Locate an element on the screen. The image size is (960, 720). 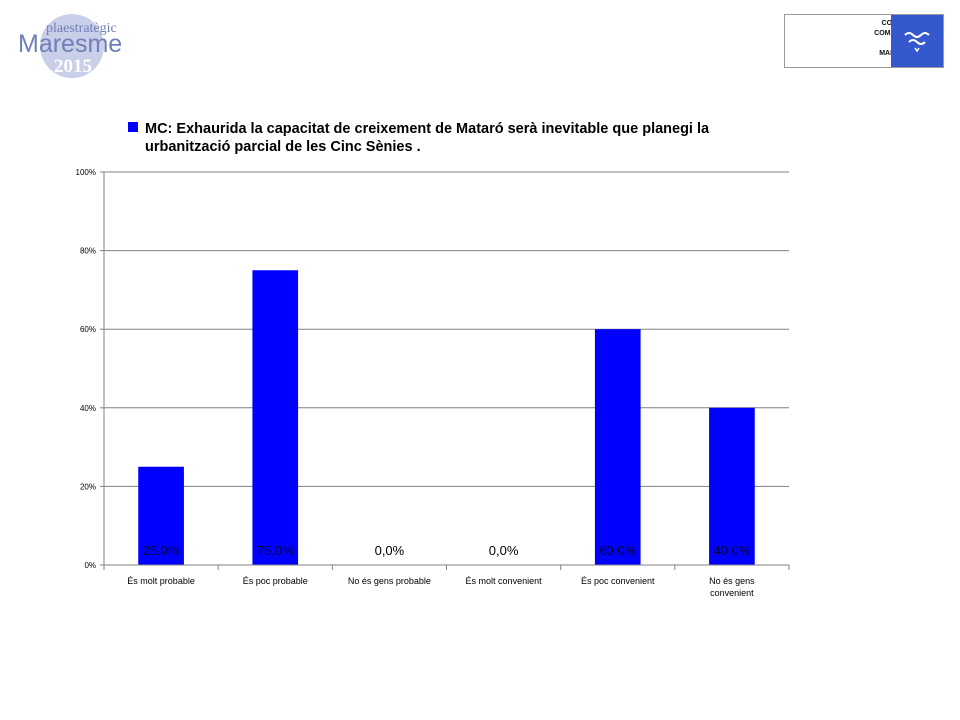
y-tick-label: 0% is located at coordinates (90, 565).